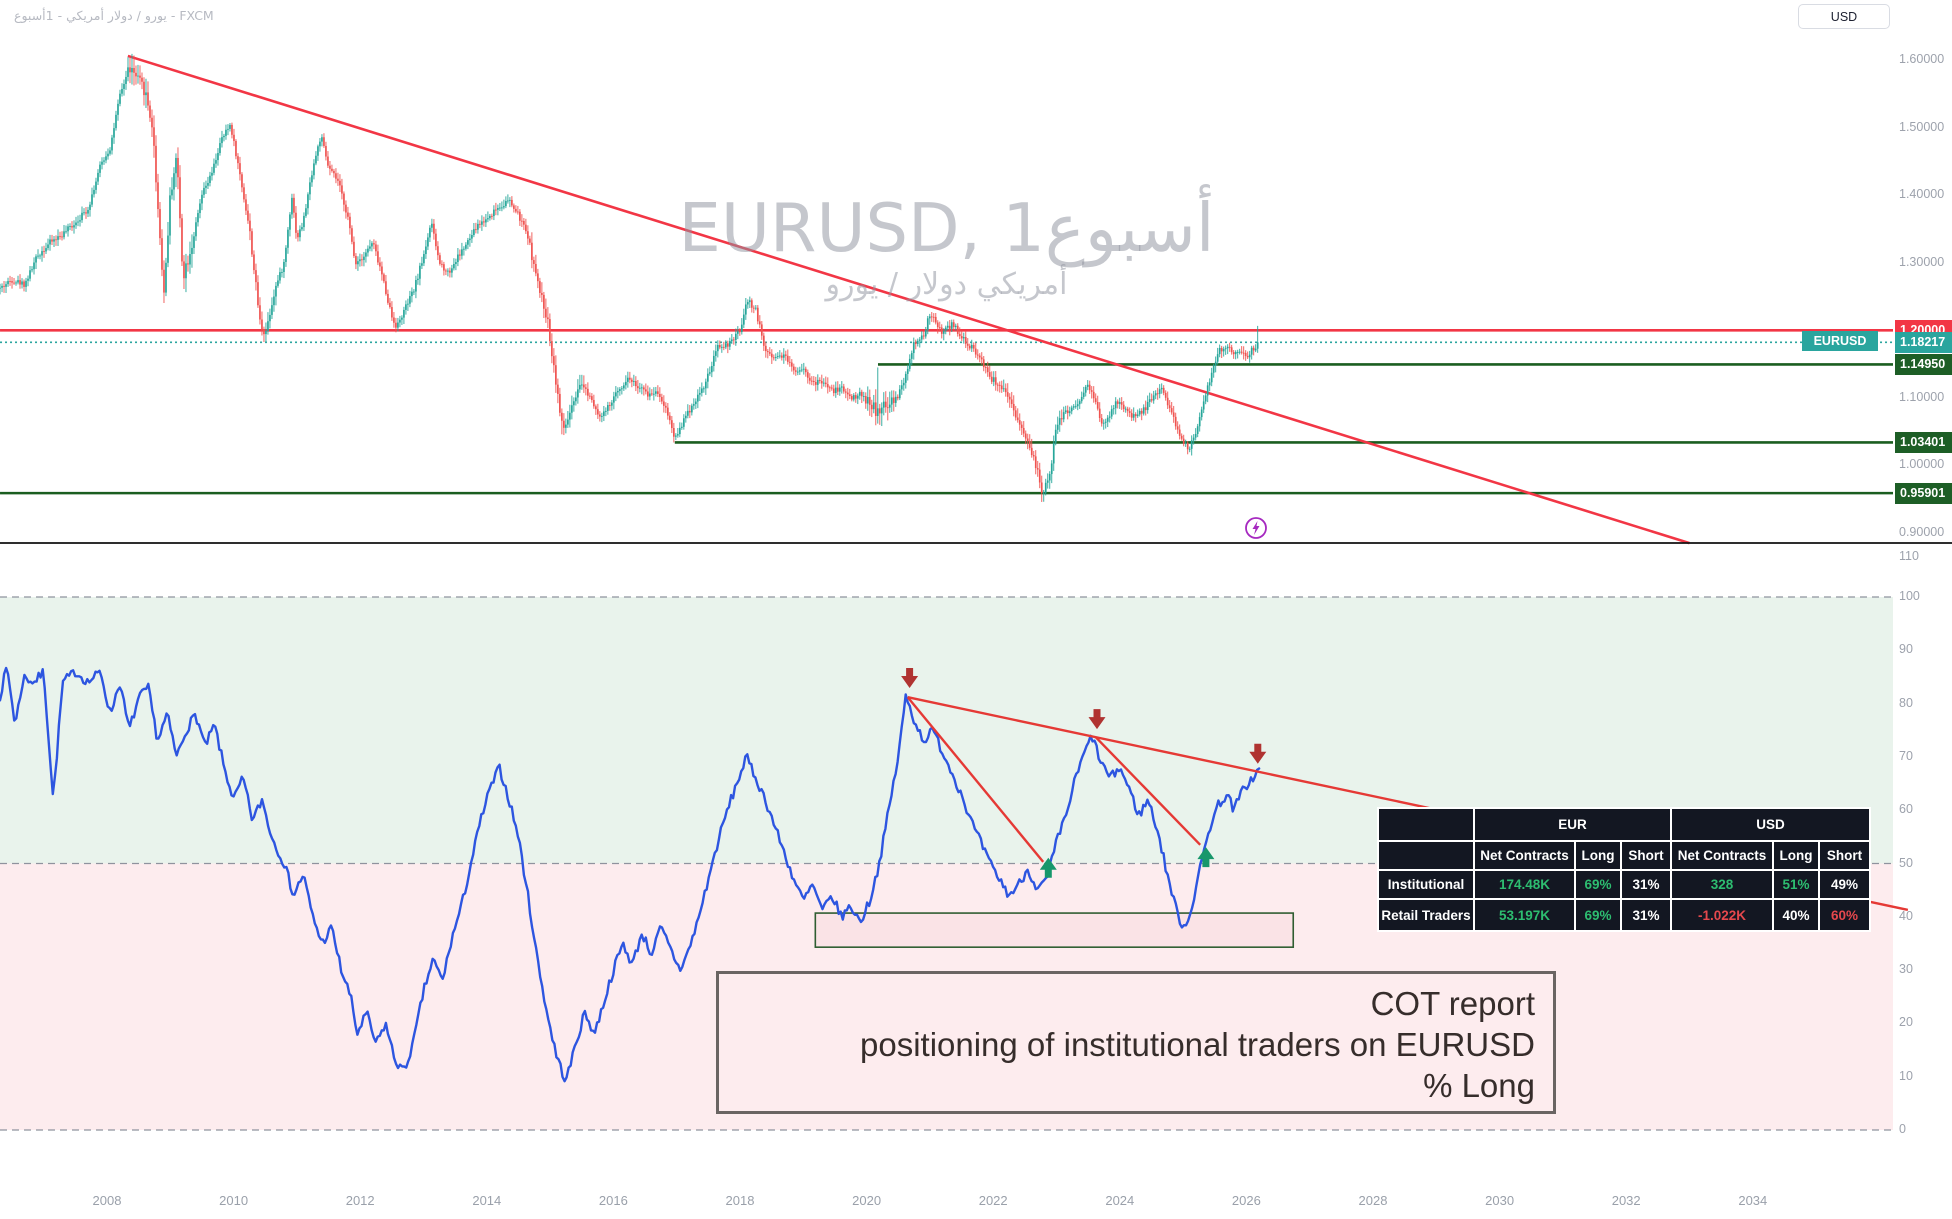 The width and height of the screenshot is (1952, 1219). What do you see at coordinates (1906, 702) in the screenshot?
I see `cot-axis-label: 80` at bounding box center [1906, 702].